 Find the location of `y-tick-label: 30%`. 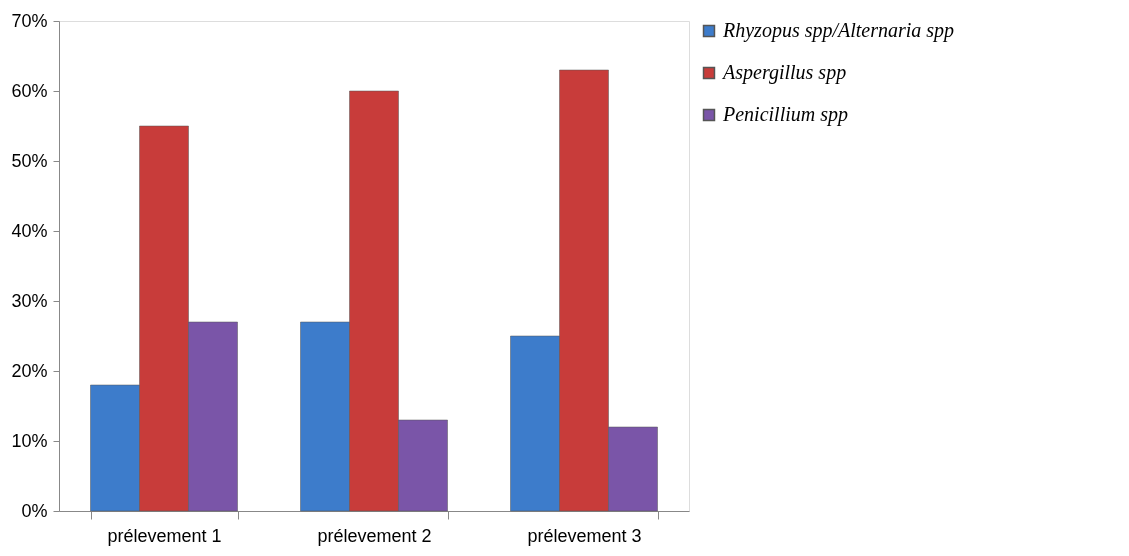

y-tick-label: 30% is located at coordinates (29, 300).